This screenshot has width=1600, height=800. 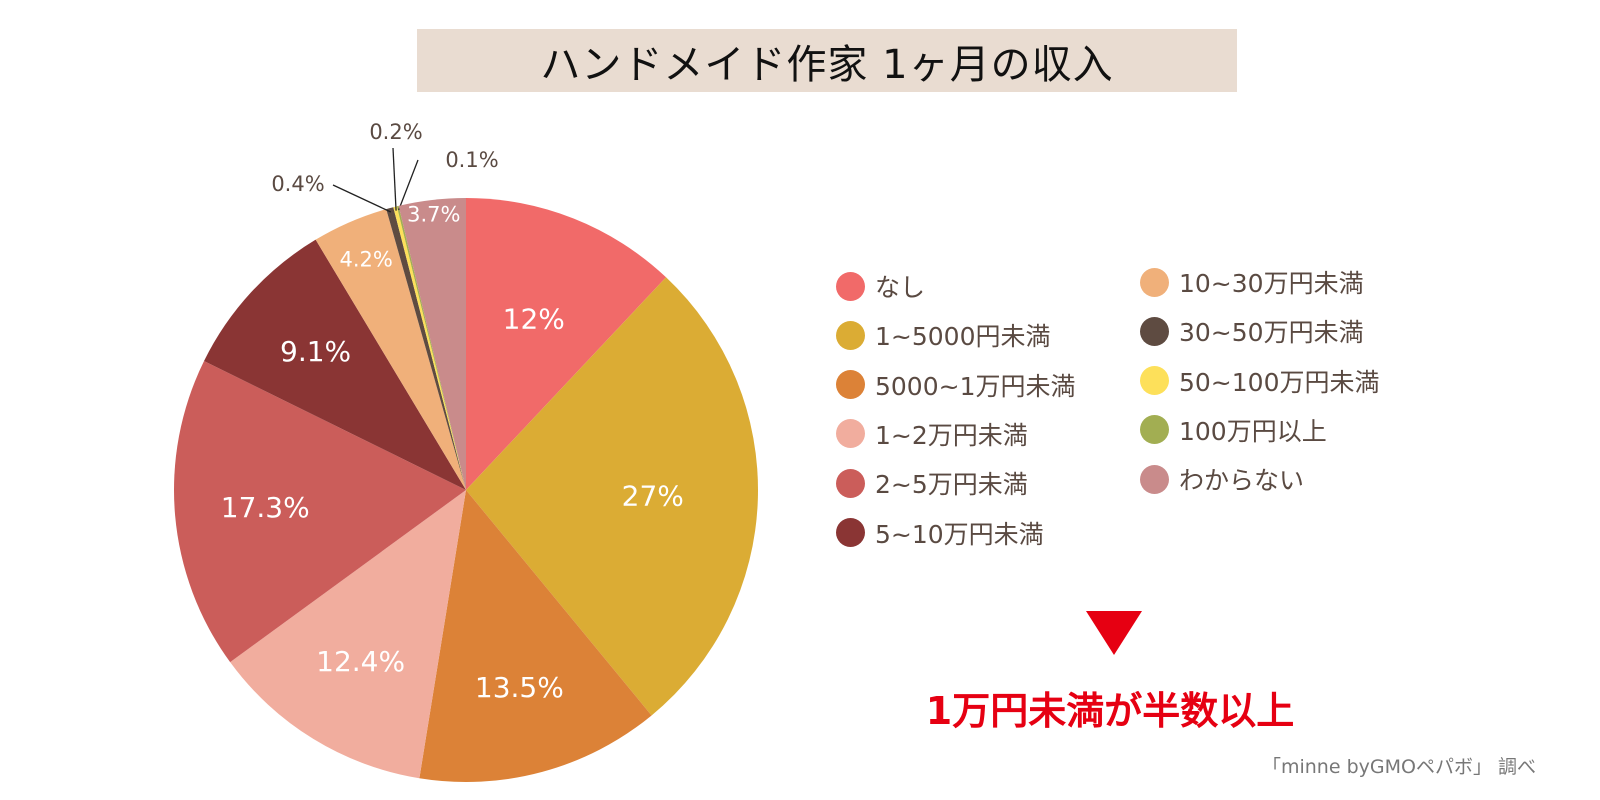 I want to click on legend-item: 100万円以上, so click(x=1233, y=430).